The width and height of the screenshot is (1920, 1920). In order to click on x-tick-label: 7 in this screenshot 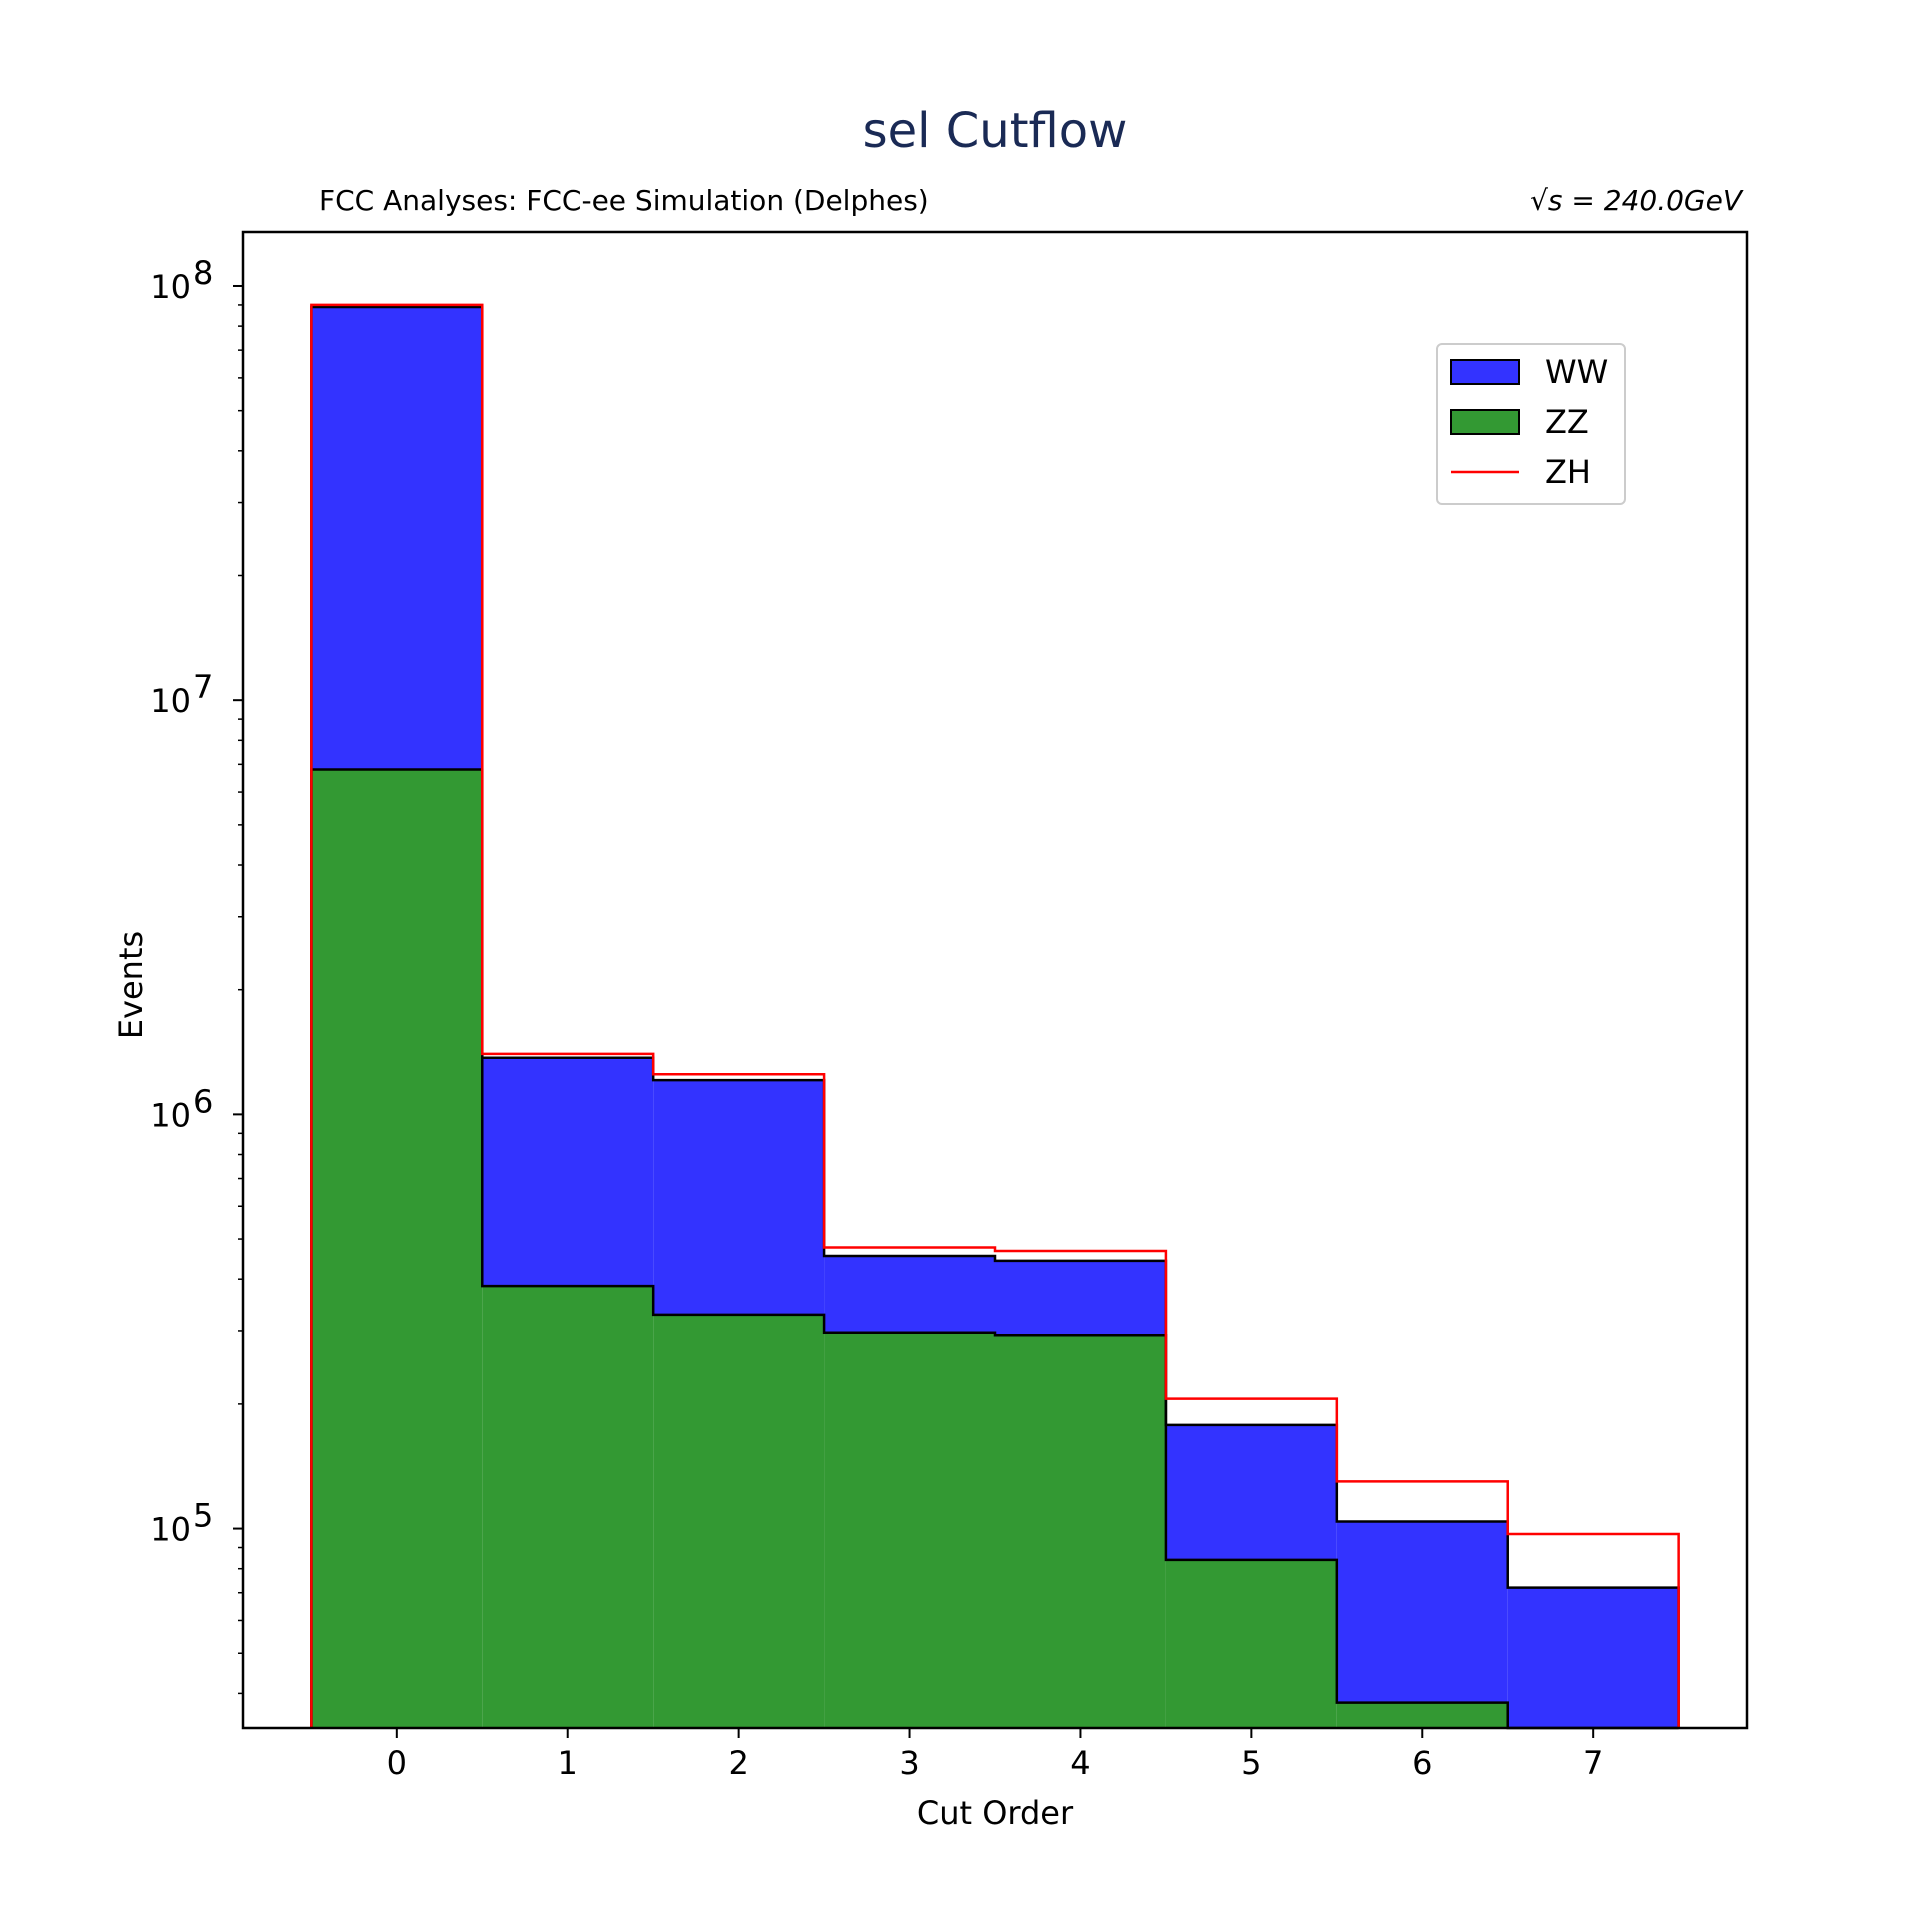, I will do `click(1593, 1763)`.